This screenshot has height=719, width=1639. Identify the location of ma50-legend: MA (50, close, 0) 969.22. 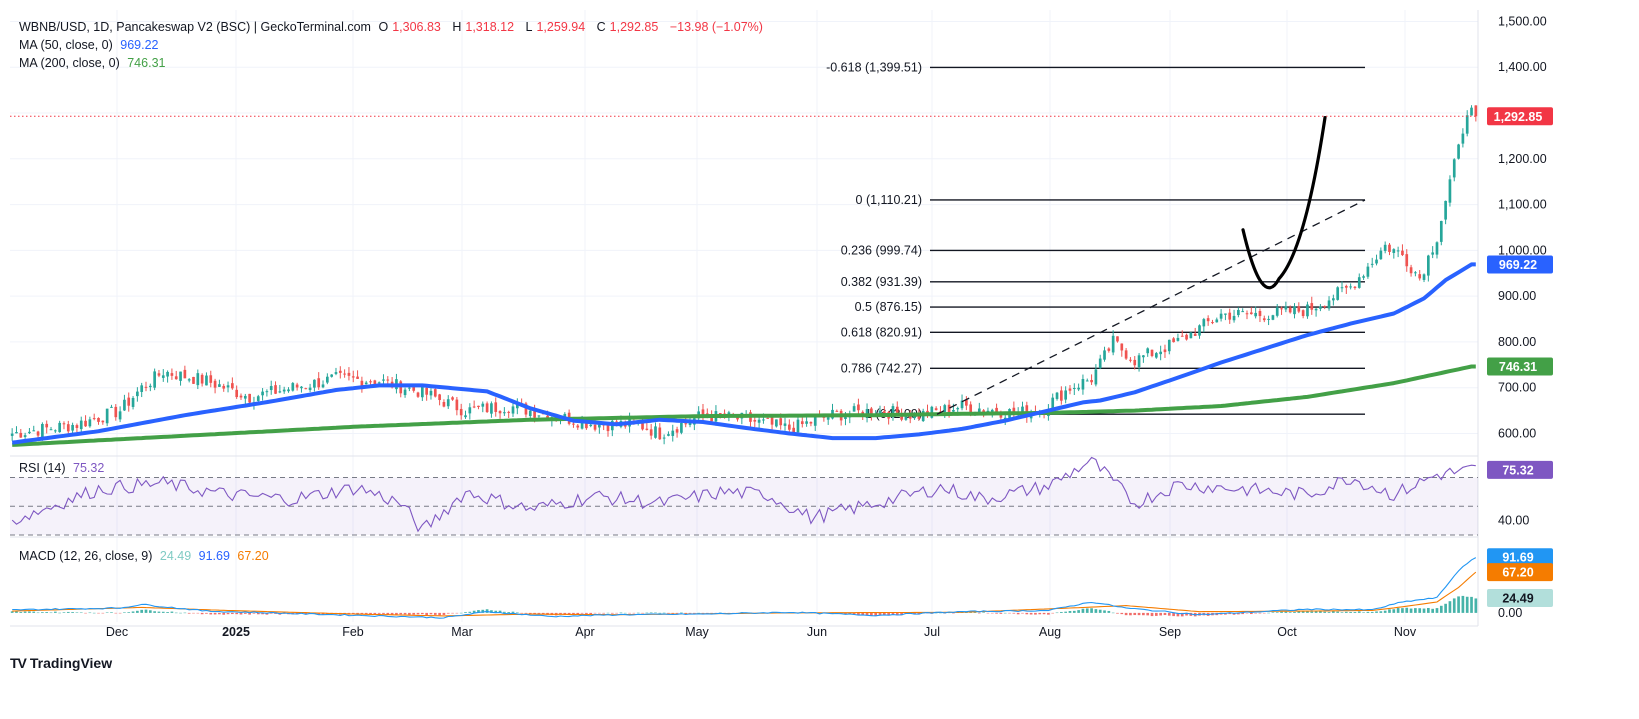
(91, 45).